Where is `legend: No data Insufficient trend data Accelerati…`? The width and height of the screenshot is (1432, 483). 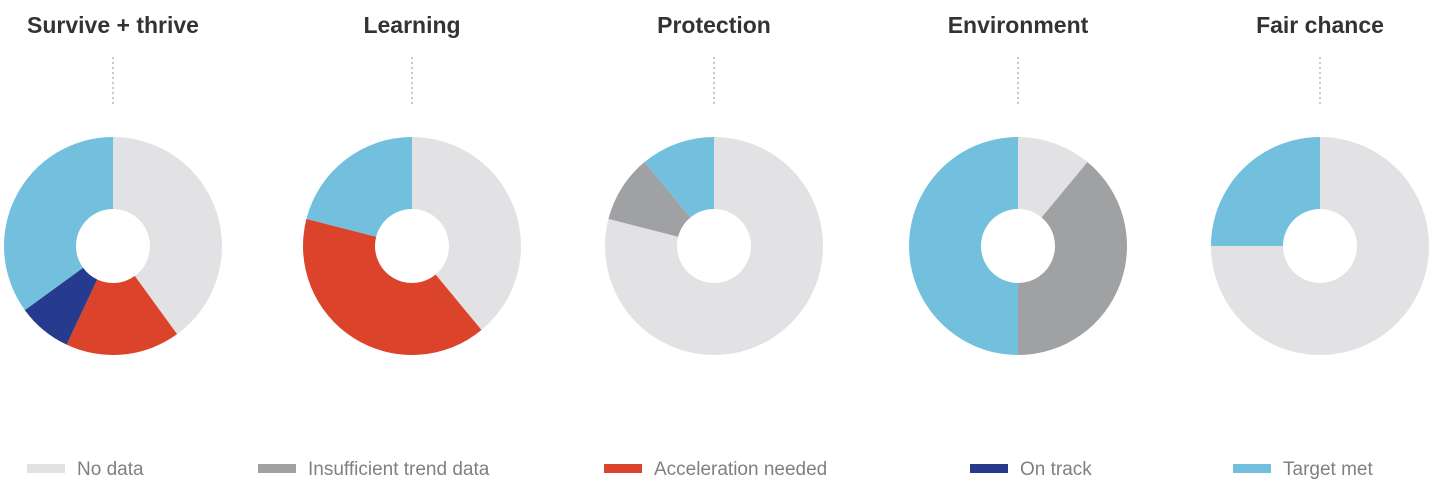 legend: No data Insufficient trend data Accelerati… is located at coordinates (700, 469).